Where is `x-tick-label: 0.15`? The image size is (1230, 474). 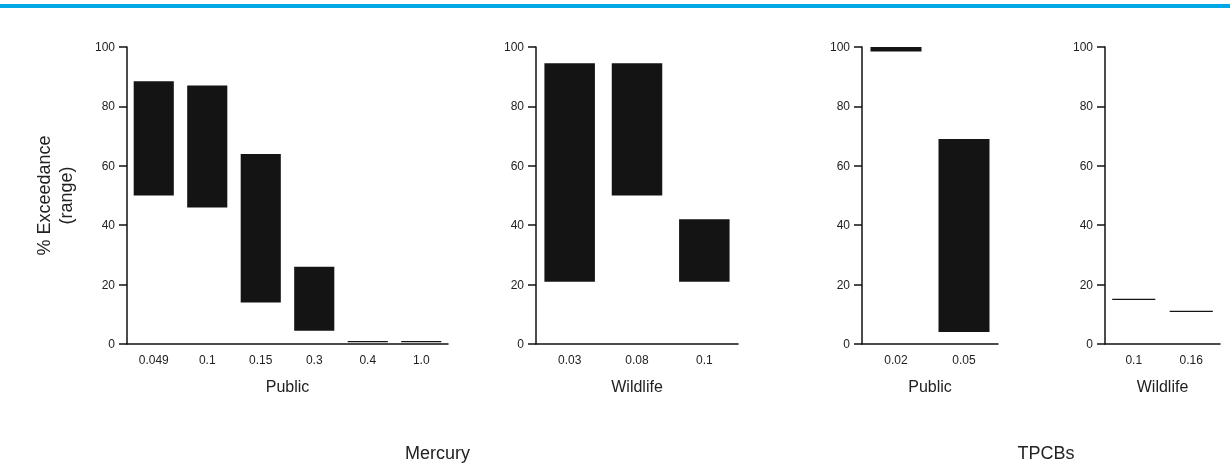
x-tick-label: 0.15 is located at coordinates (261, 360).